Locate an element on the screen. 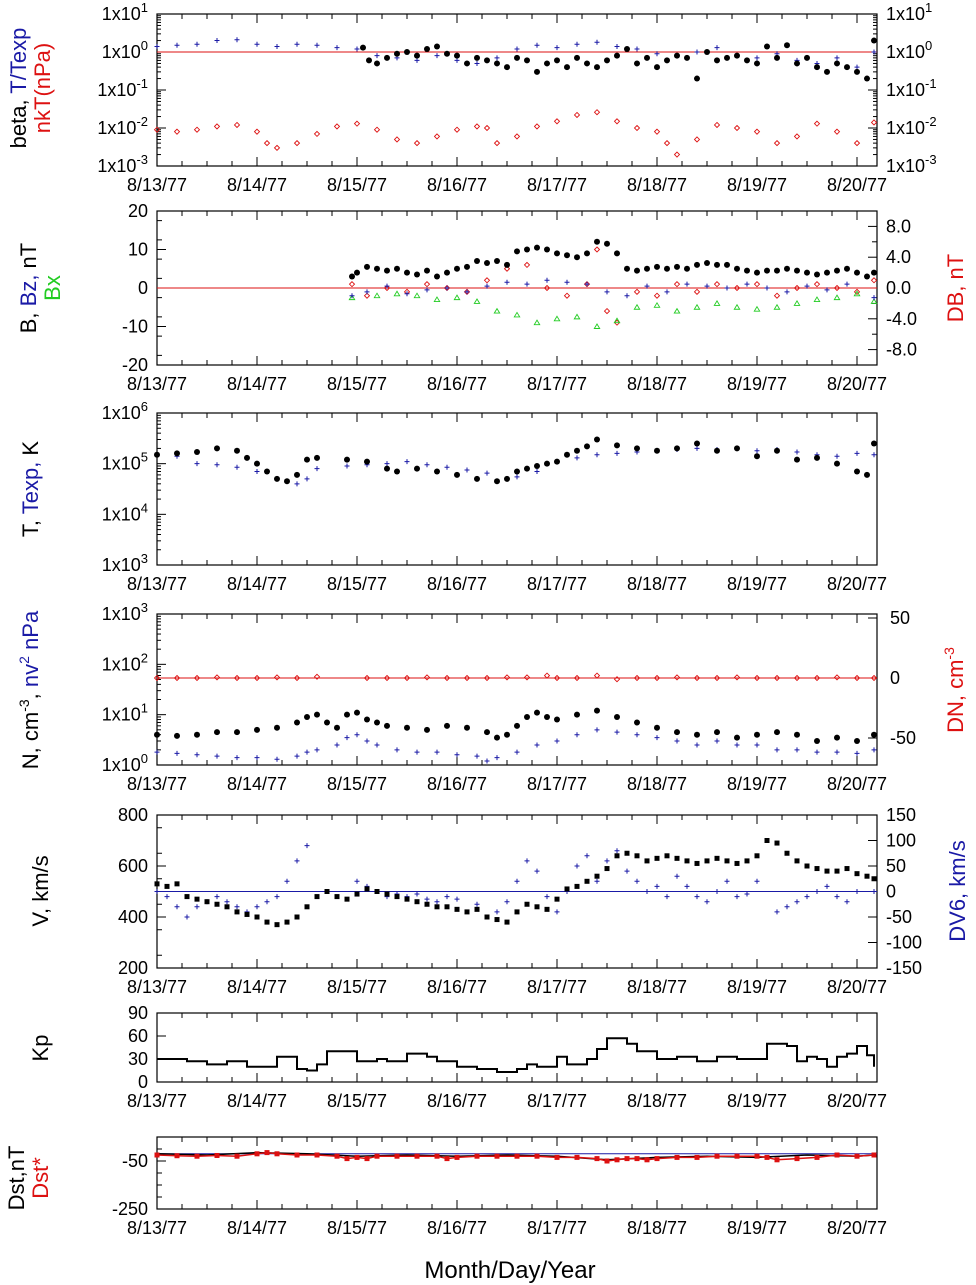 The image size is (976, 1285). v-panel-xtick-label: 8/17/77 is located at coordinates (557, 987).